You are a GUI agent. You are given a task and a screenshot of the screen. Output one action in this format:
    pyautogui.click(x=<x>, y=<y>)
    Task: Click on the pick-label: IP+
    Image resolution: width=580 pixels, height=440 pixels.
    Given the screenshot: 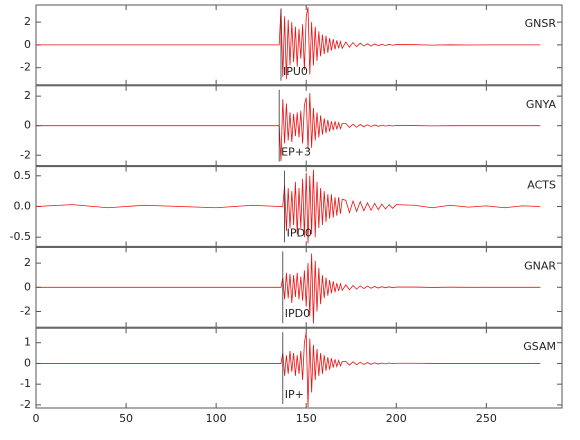 What is the action you would take?
    pyautogui.click(x=294, y=394)
    